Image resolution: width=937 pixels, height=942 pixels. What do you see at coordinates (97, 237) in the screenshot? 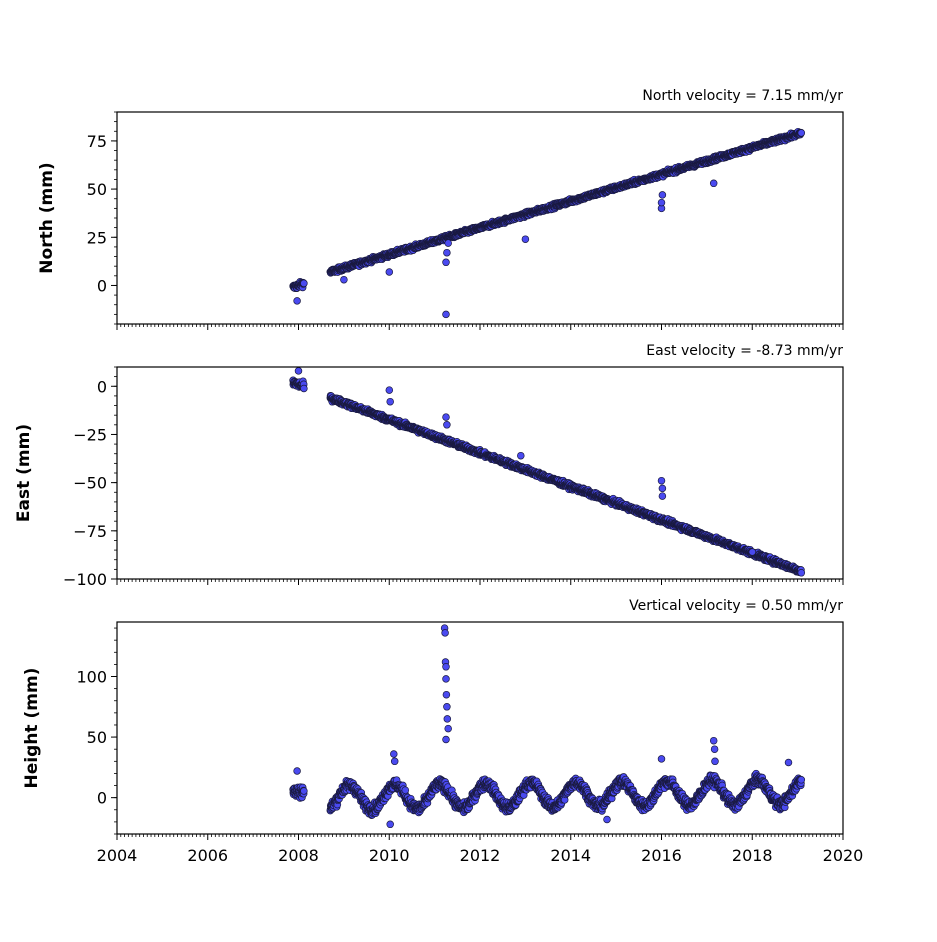
I see `north-y-tick-label: 25` at bounding box center [97, 237].